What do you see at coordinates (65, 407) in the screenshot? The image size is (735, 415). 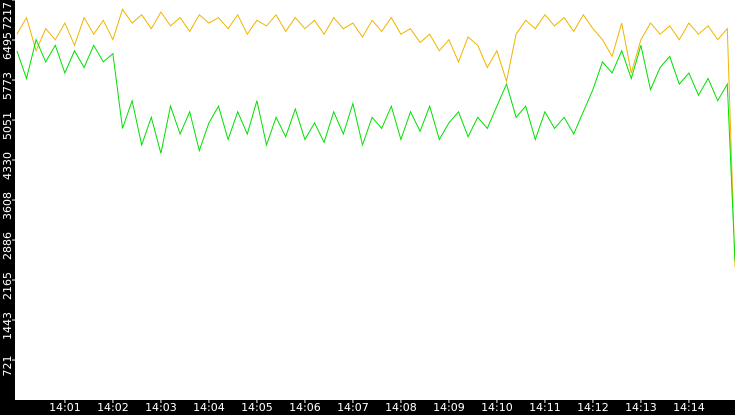 I see `x-tick-label: 14:01` at bounding box center [65, 407].